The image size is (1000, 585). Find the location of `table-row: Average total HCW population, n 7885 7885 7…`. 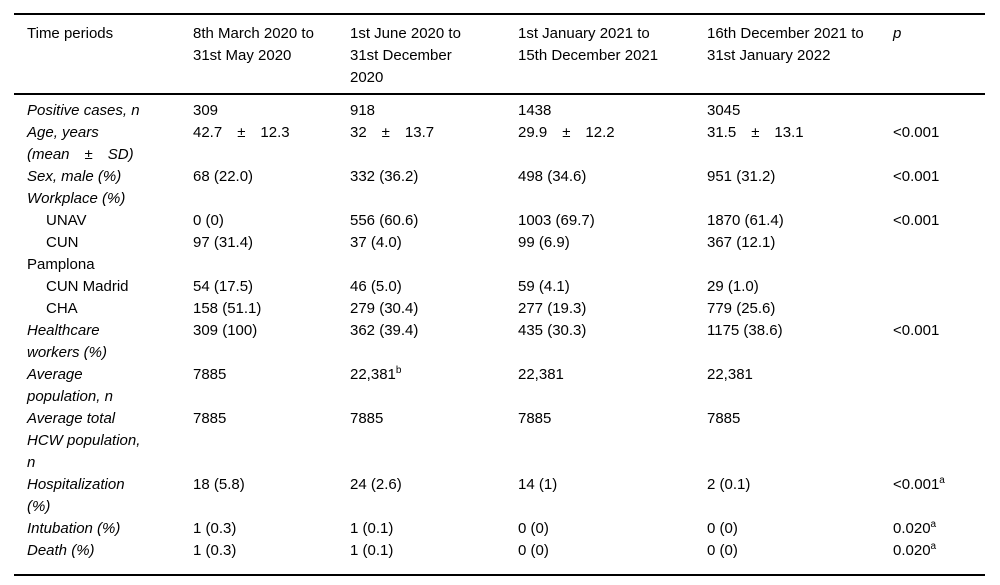

table-row: Average total HCW population, n 7885 7885 7… is located at coordinates (499, 441).